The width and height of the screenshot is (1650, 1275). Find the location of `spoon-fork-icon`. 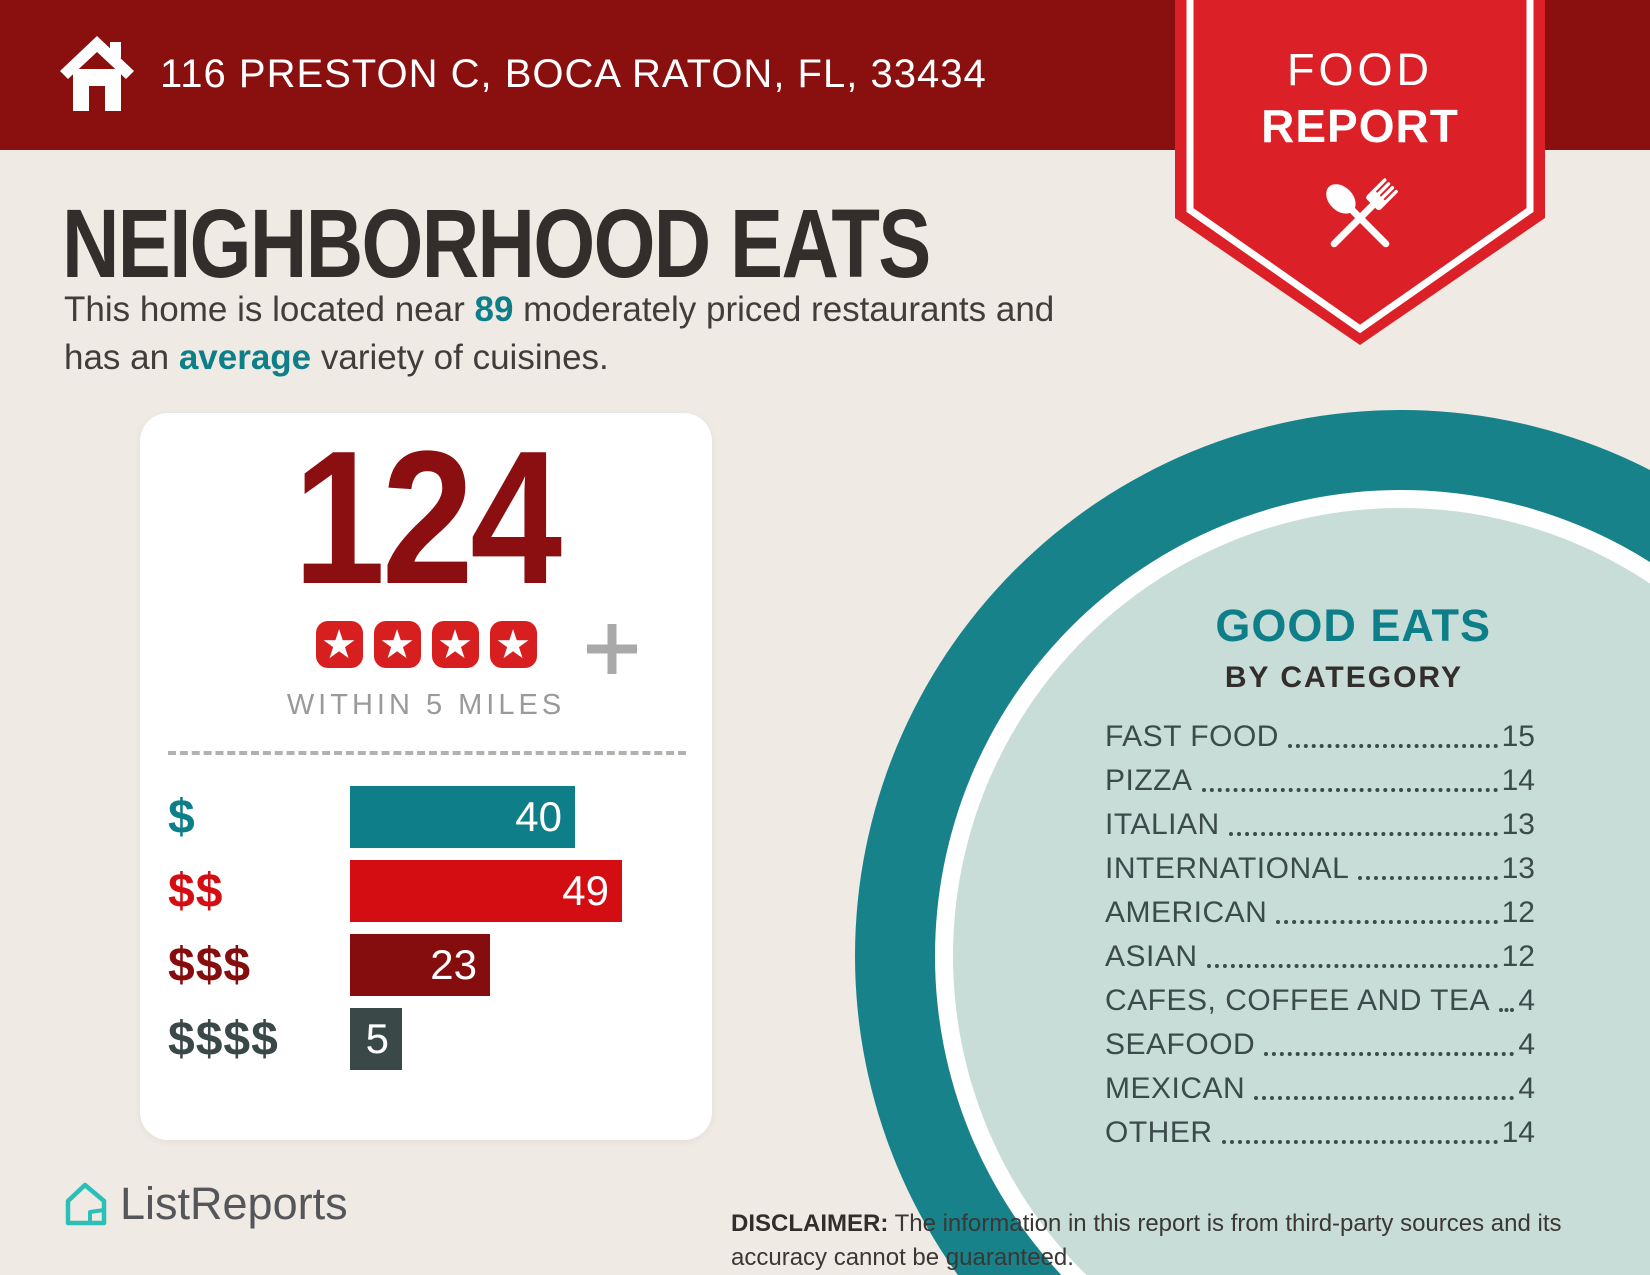

spoon-fork-icon is located at coordinates (1362, 213).